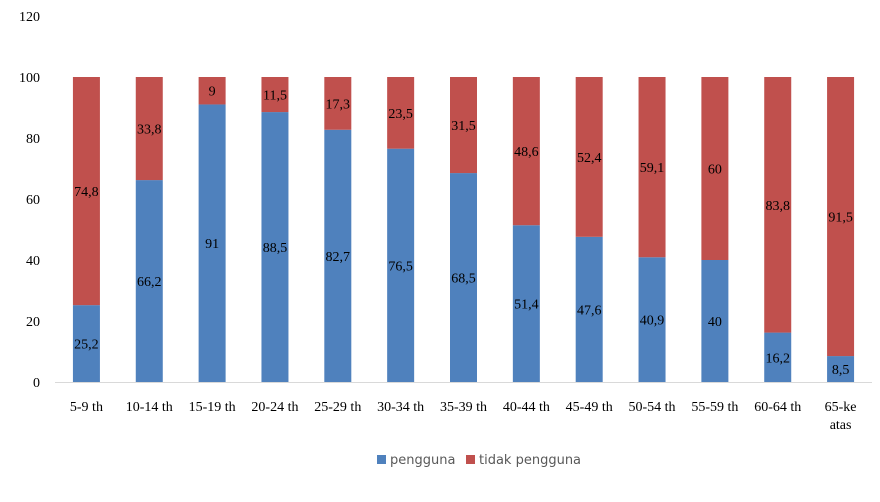 This screenshot has width=880, height=502. I want to click on data-label: 16,2, so click(777, 358).